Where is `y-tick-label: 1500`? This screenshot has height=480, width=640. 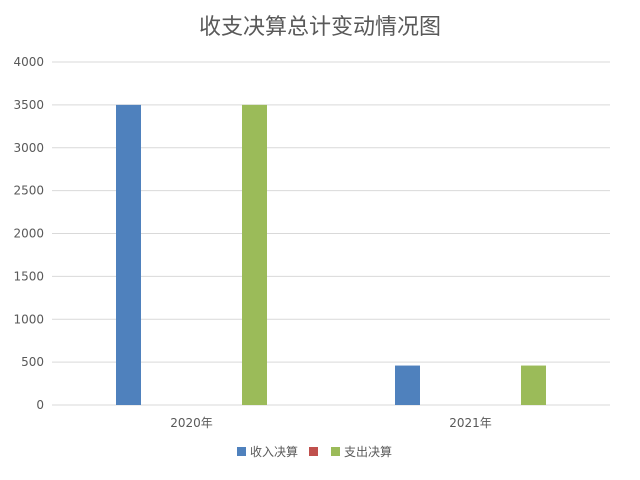 y-tick-label: 1500 is located at coordinates (28, 276).